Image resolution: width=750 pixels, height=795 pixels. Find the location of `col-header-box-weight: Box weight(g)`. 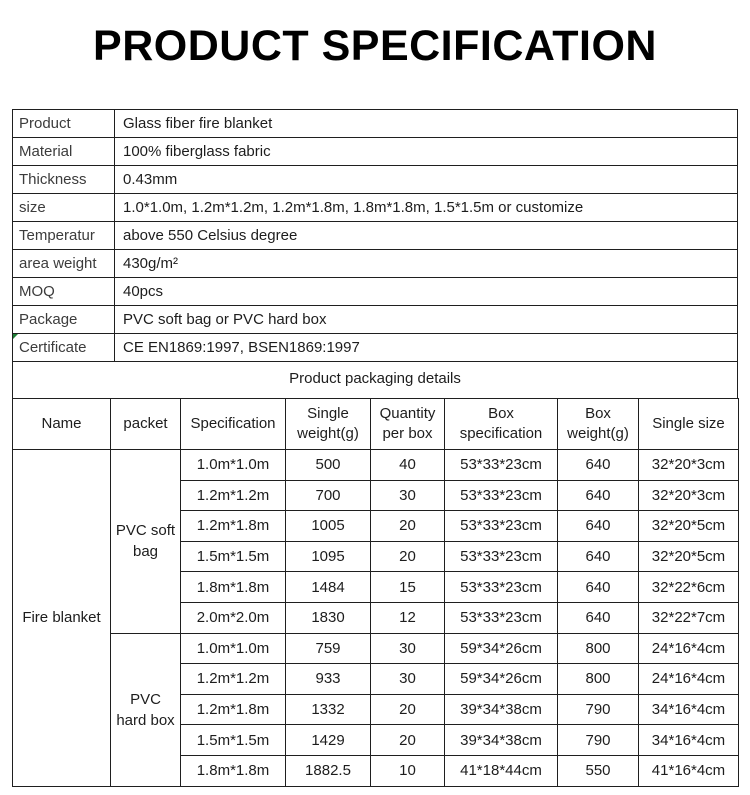

col-header-box-weight: Box weight(g) is located at coordinates (598, 424).